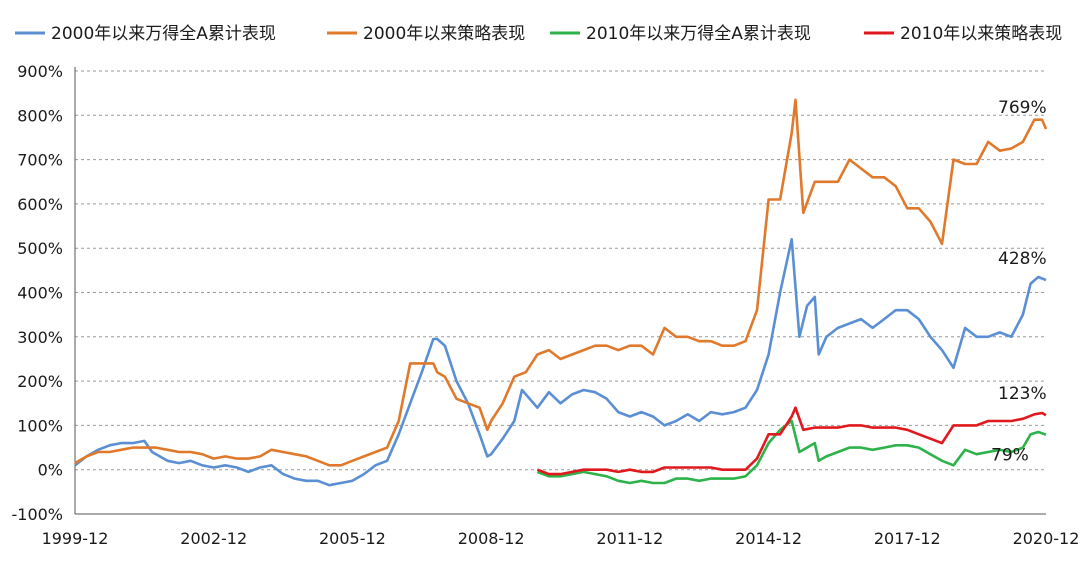 The height and width of the screenshot is (565, 1080). I want to click on end-value-label: 79%, so click(1010, 456).